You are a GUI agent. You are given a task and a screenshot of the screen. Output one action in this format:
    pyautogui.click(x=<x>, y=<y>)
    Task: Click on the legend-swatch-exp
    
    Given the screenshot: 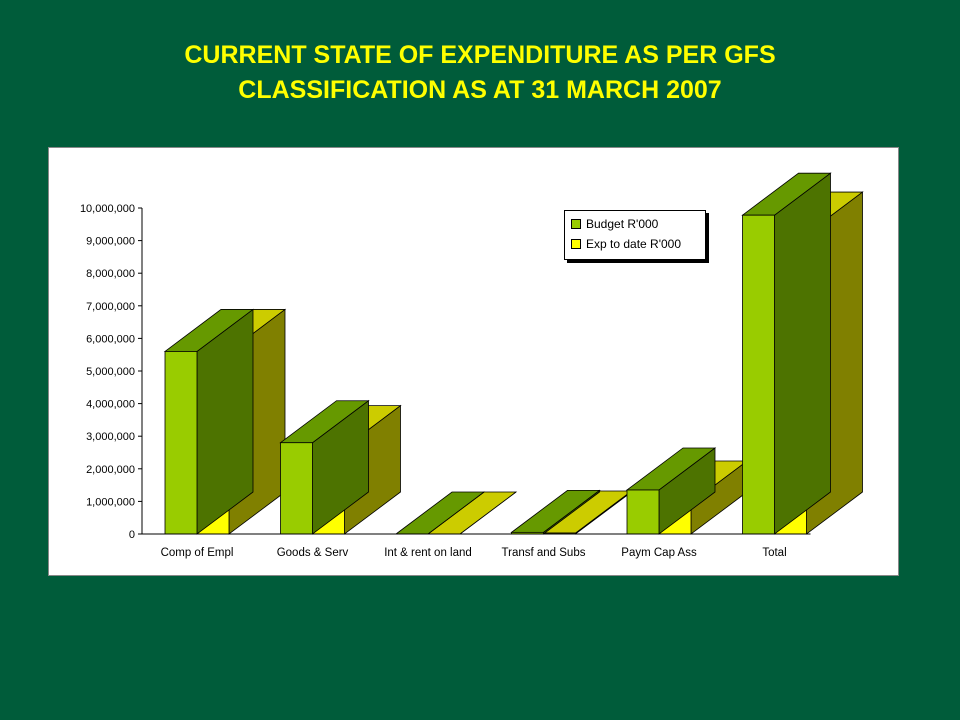 What is the action you would take?
    pyautogui.click(x=576, y=243)
    